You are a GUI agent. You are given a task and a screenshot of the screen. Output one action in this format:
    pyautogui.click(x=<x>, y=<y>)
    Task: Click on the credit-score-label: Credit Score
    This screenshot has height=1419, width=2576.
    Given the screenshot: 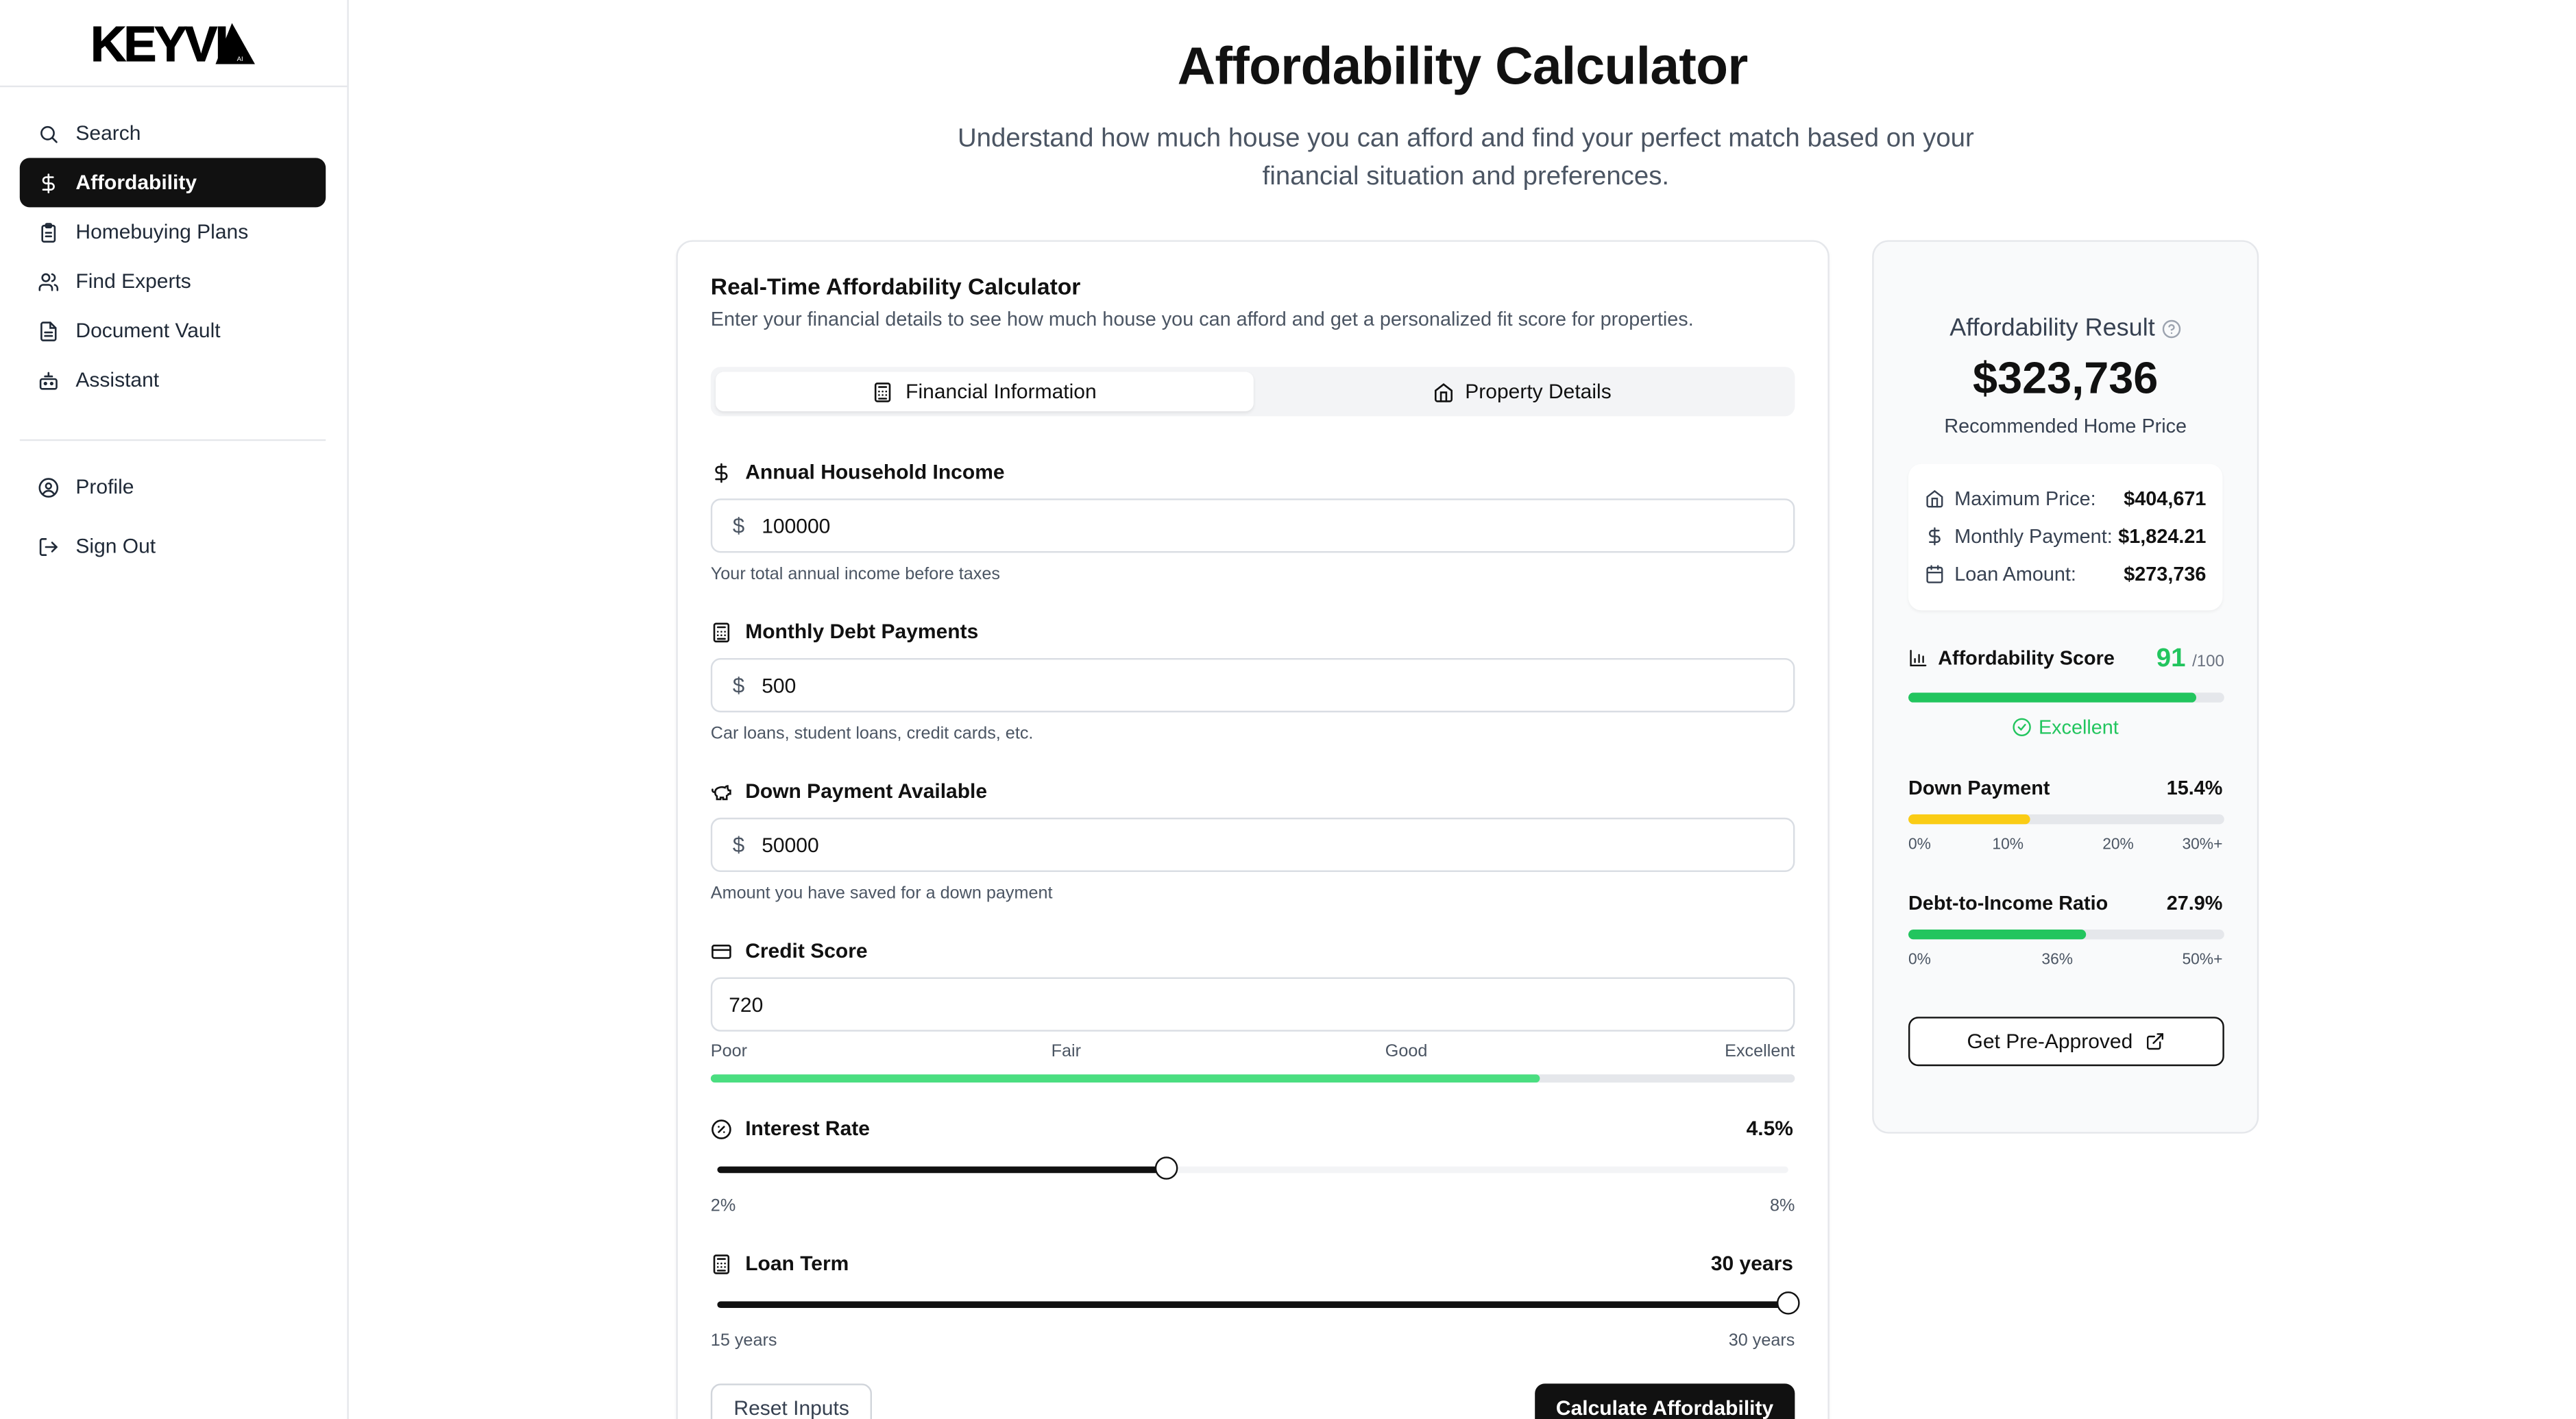 What is the action you would take?
    pyautogui.click(x=789, y=950)
    